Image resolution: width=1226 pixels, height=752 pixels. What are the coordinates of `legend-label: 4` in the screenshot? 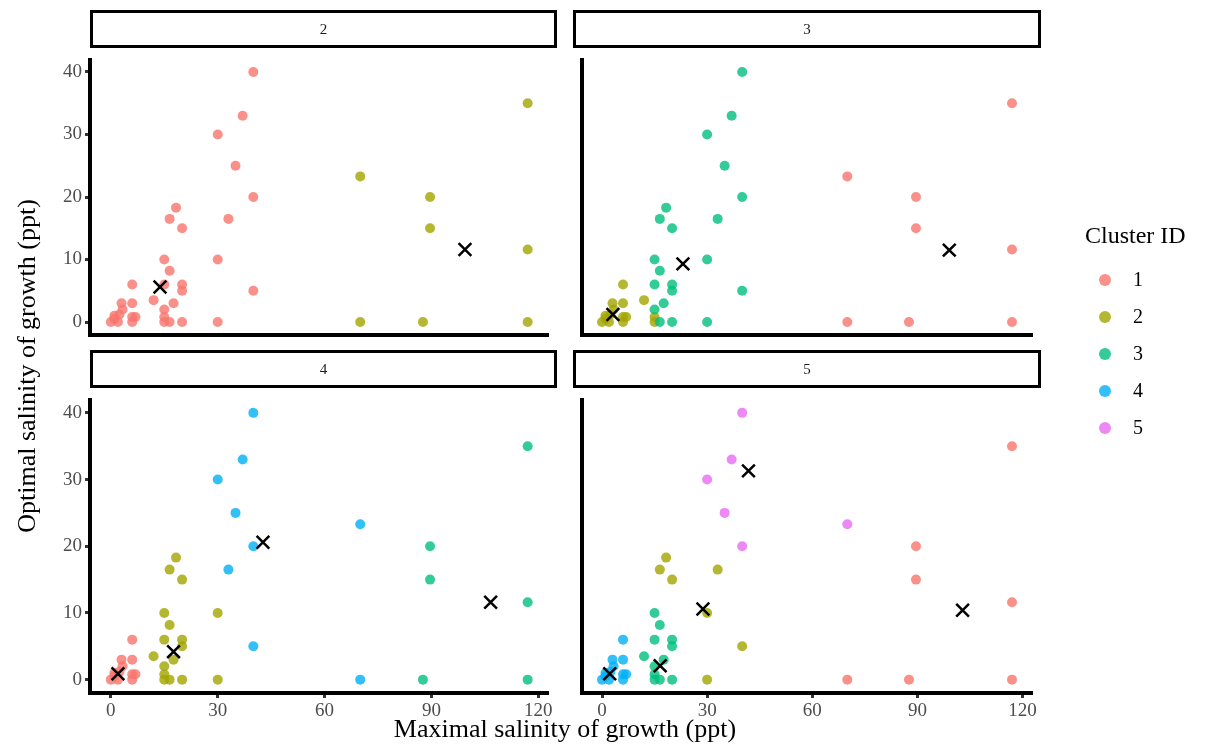 It's located at (1138, 390).